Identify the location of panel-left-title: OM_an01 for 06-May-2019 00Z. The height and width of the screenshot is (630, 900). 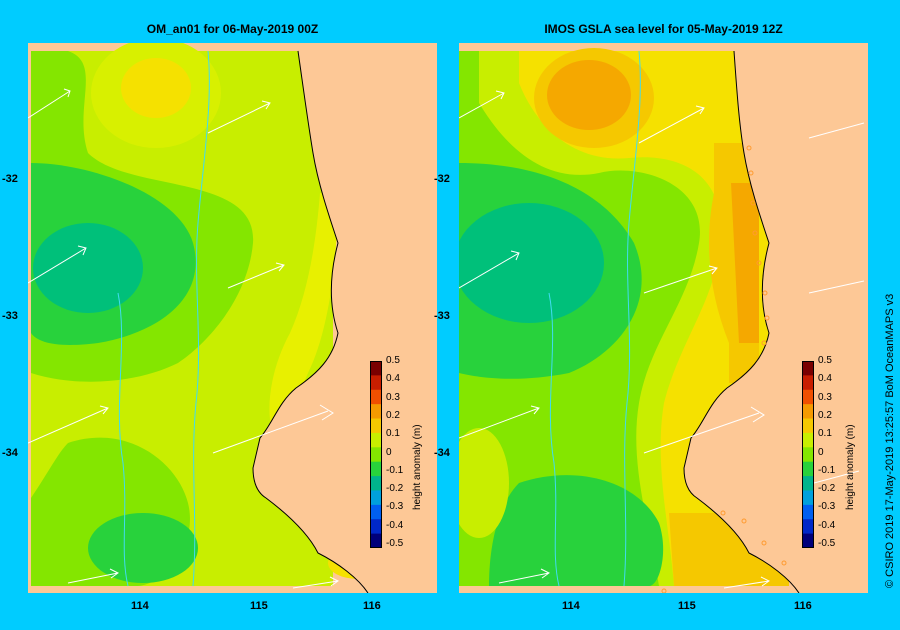
(232, 29).